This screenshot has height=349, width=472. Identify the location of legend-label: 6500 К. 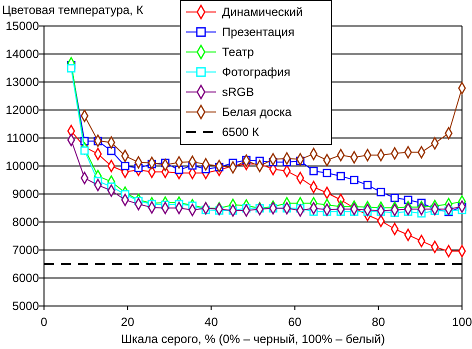
(241, 132).